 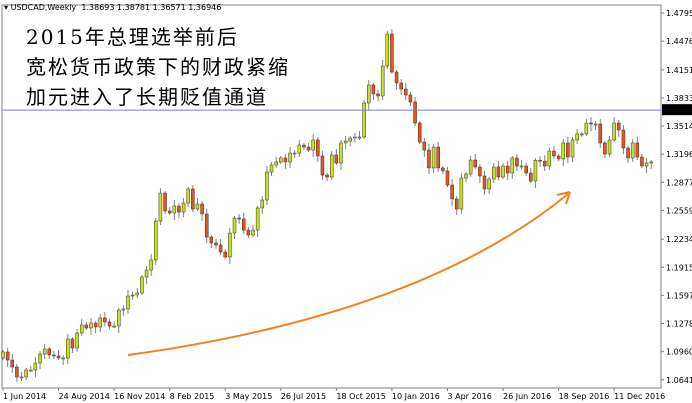 What do you see at coordinates (139, 396) in the screenshot?
I see `x-tick-label: 16 Nov 2014` at bounding box center [139, 396].